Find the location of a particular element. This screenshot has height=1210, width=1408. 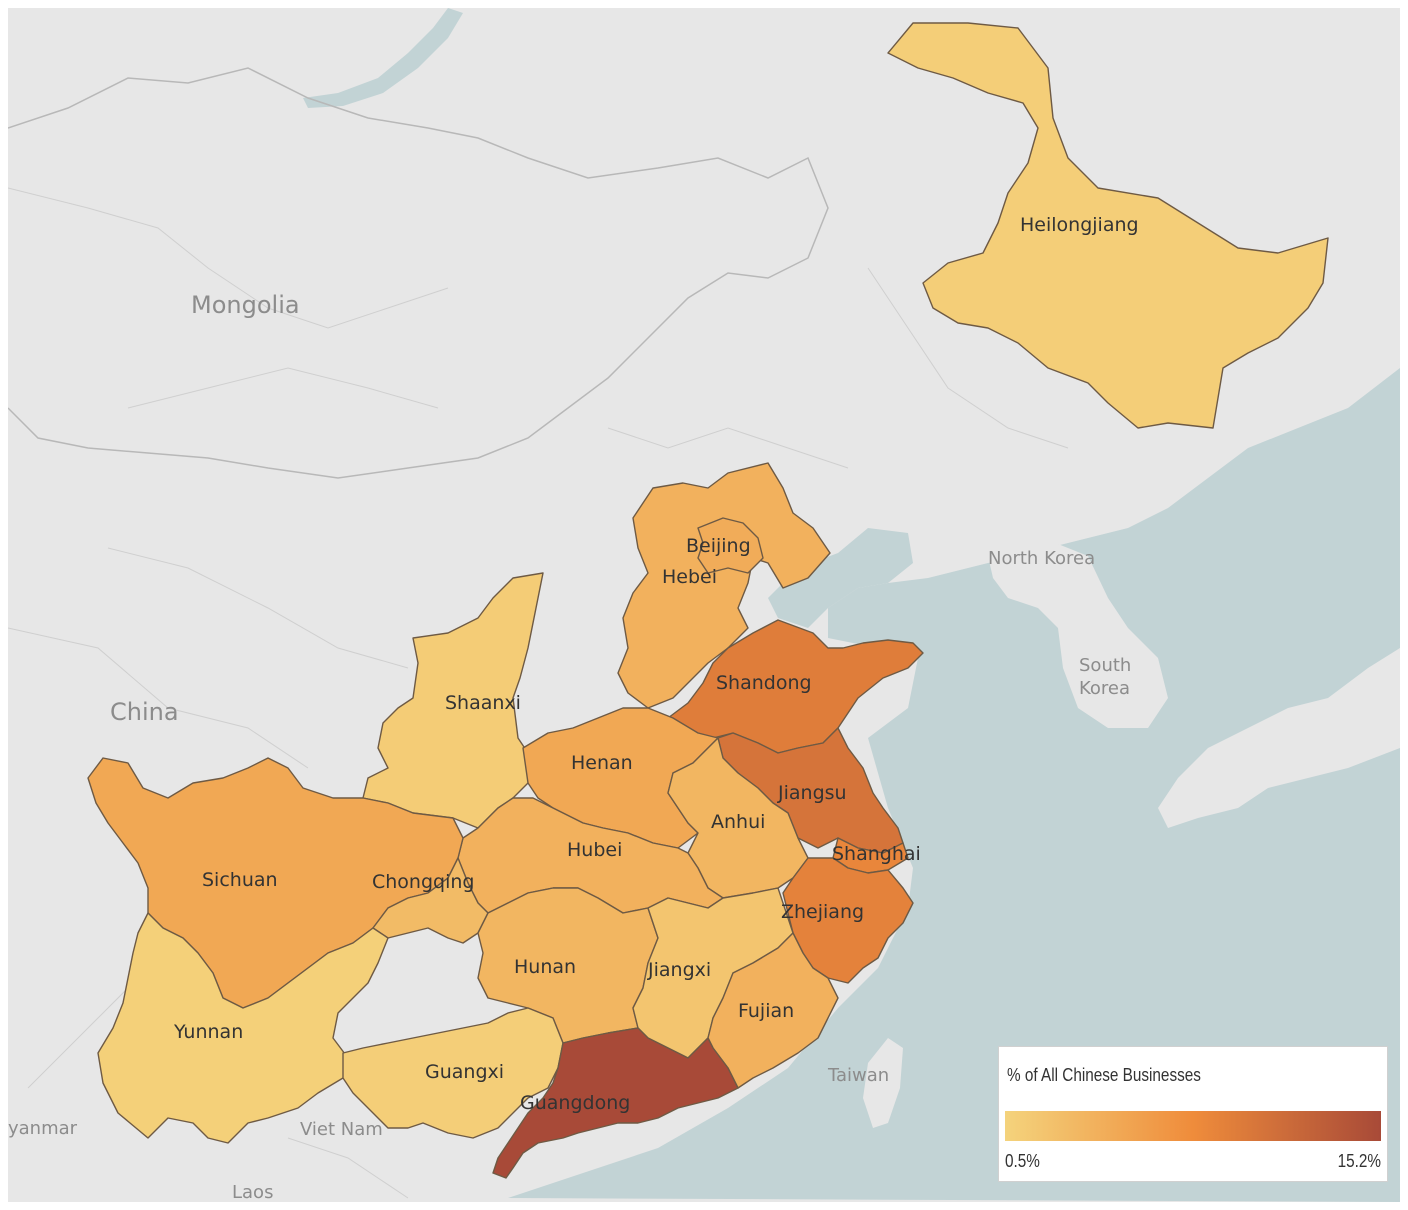

map-label-south-korea-2: Korea is located at coordinates (1104, 688).